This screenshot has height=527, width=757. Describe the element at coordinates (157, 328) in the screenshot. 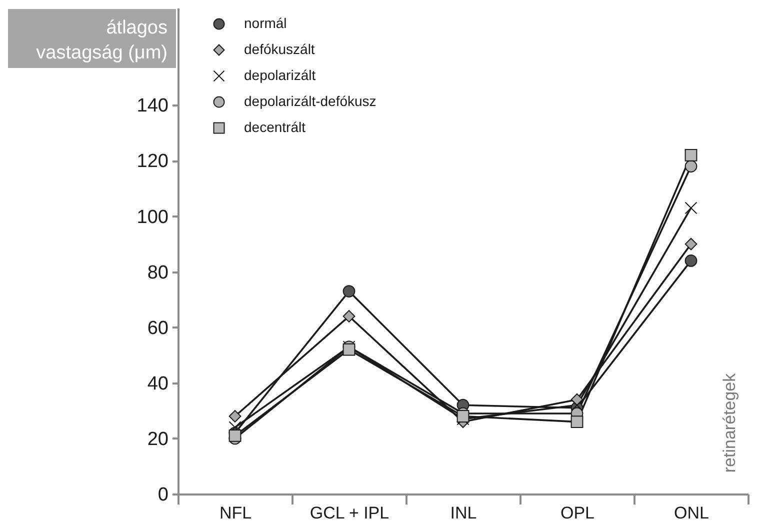

I see `y-tick-label: 60` at that location.